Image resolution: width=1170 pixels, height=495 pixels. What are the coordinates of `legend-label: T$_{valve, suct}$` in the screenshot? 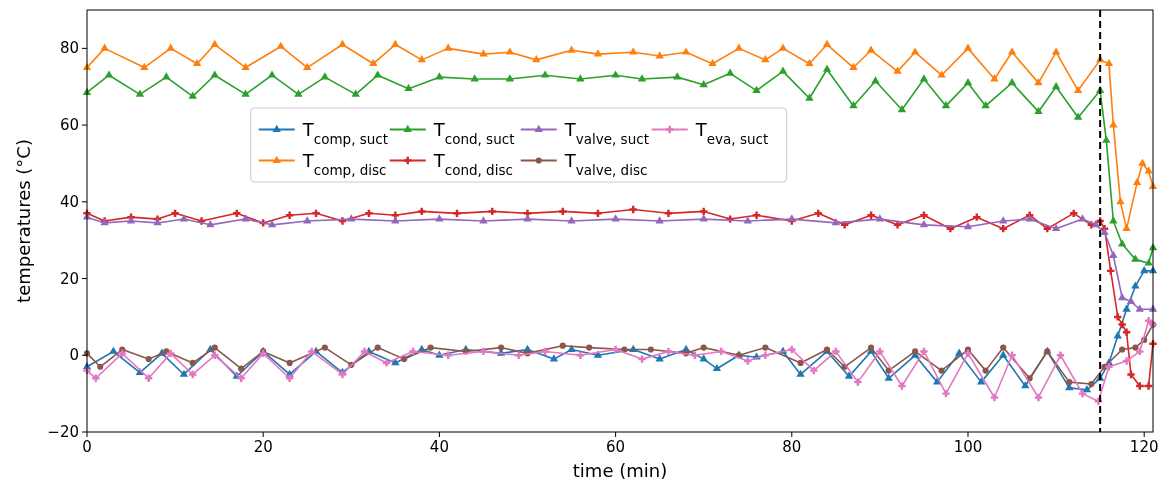 It's located at (606, 132).